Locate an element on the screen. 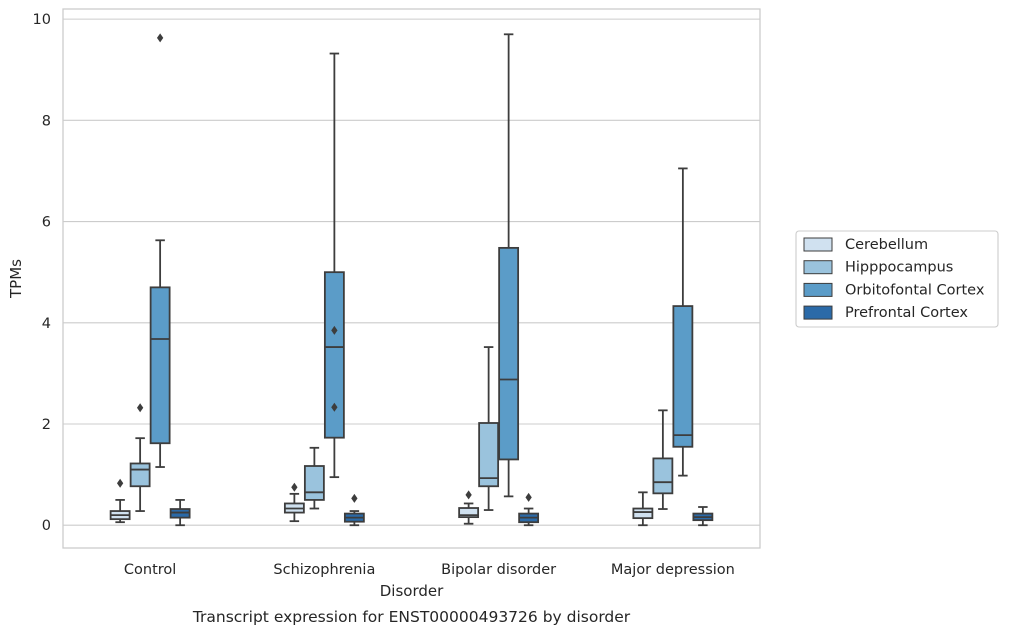 The height and width of the screenshot is (638, 1009). legend-label: Orbitofontal Cortex is located at coordinates (915, 290).